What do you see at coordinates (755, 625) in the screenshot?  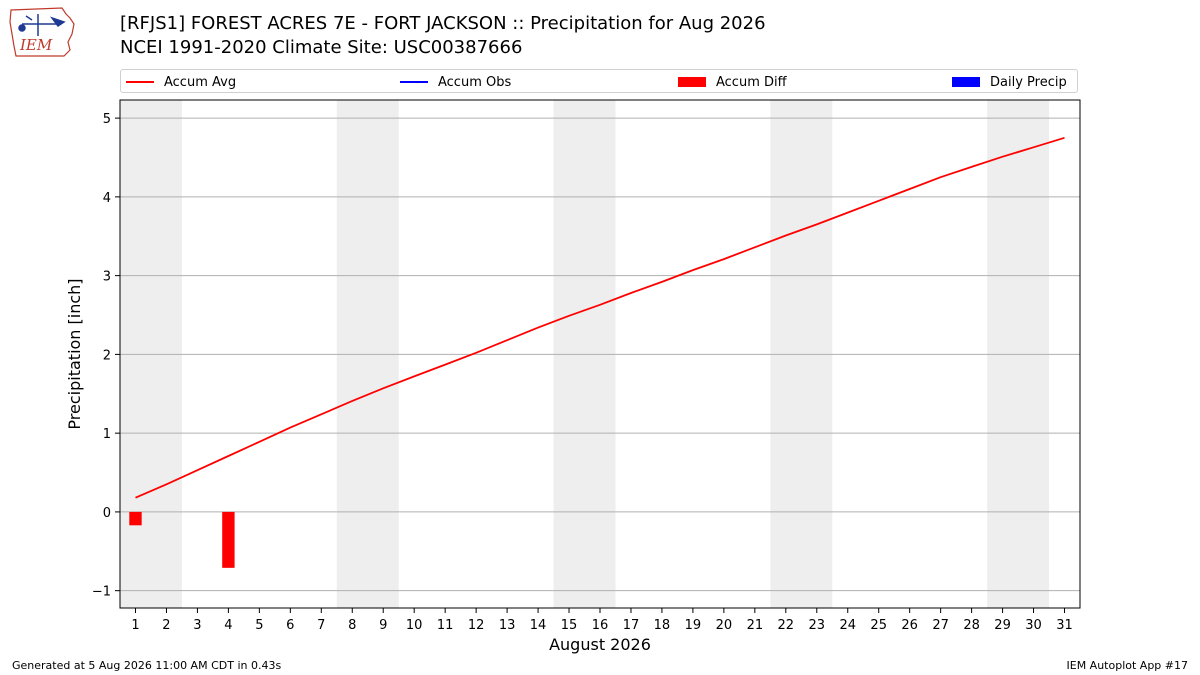 I see `x-tick-label: 21` at bounding box center [755, 625].